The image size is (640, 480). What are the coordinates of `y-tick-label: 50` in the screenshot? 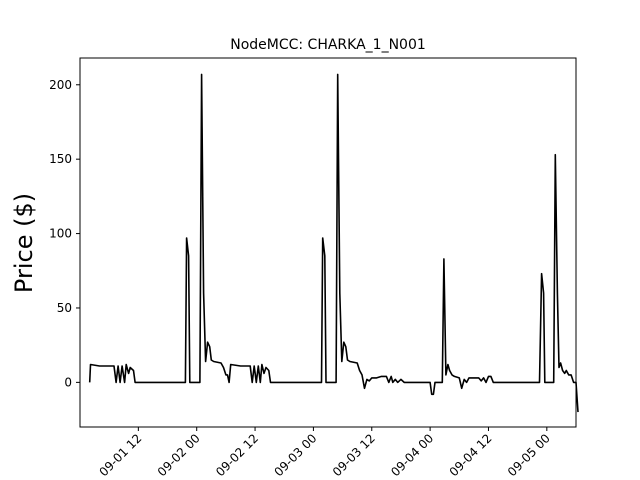 It's located at (64, 308).